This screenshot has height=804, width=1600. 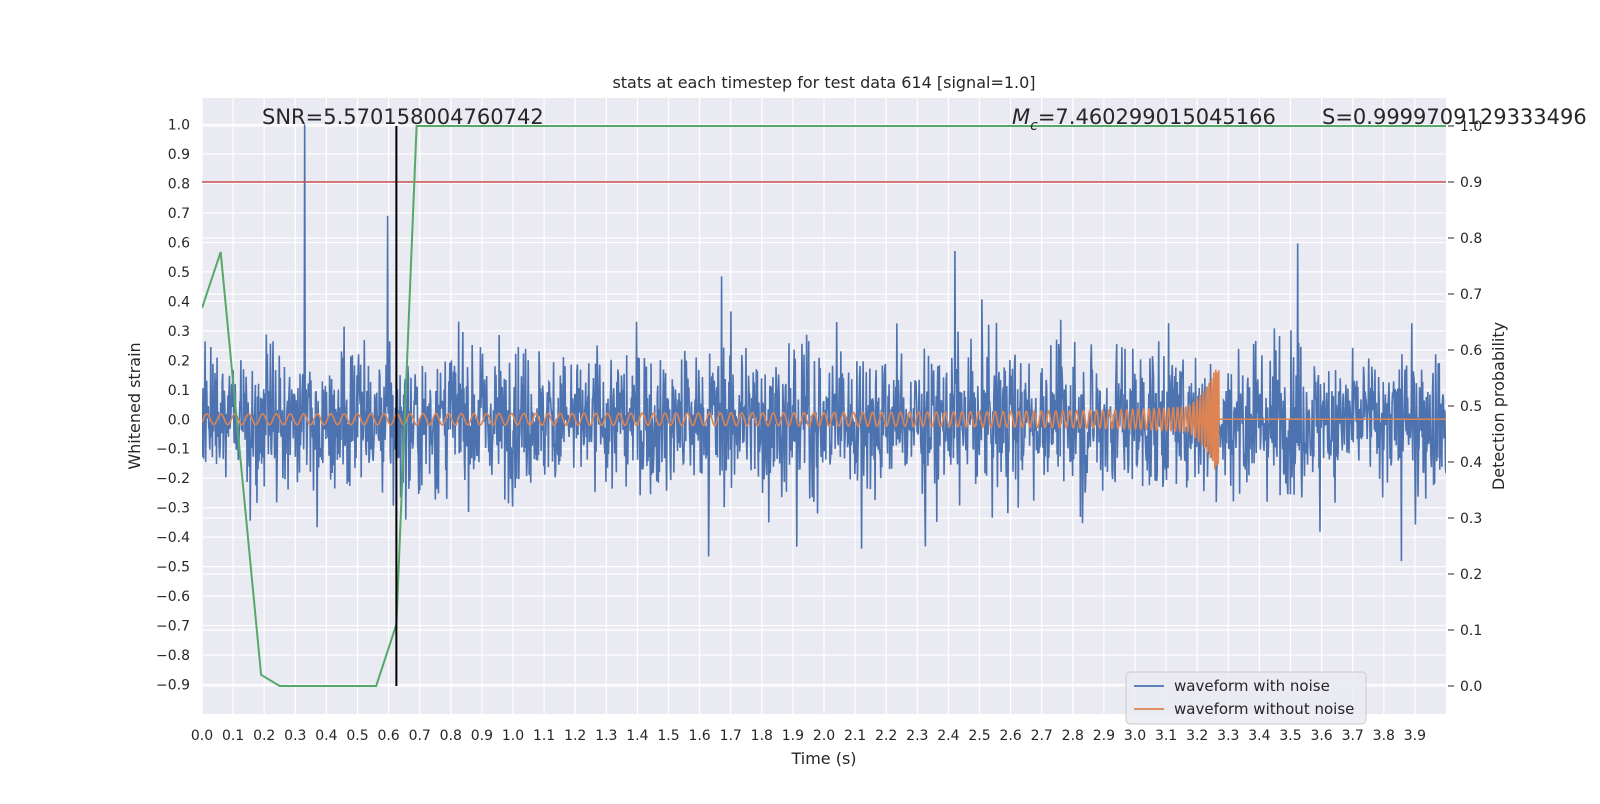 I want to click on x-tick-label: 3.0, so click(x=1135, y=736).